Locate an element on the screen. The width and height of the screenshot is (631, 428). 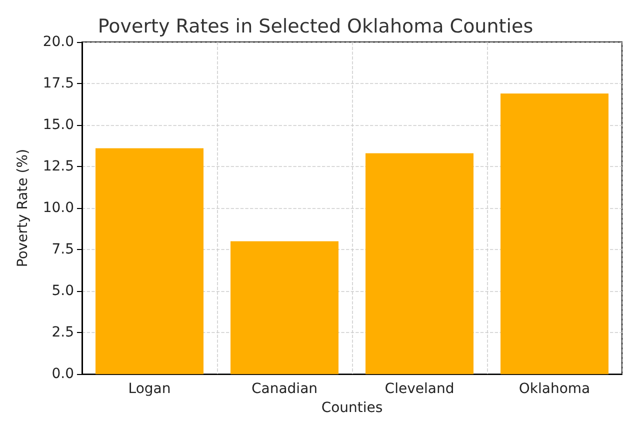
x-tick-label: Logan is located at coordinates (149, 389).